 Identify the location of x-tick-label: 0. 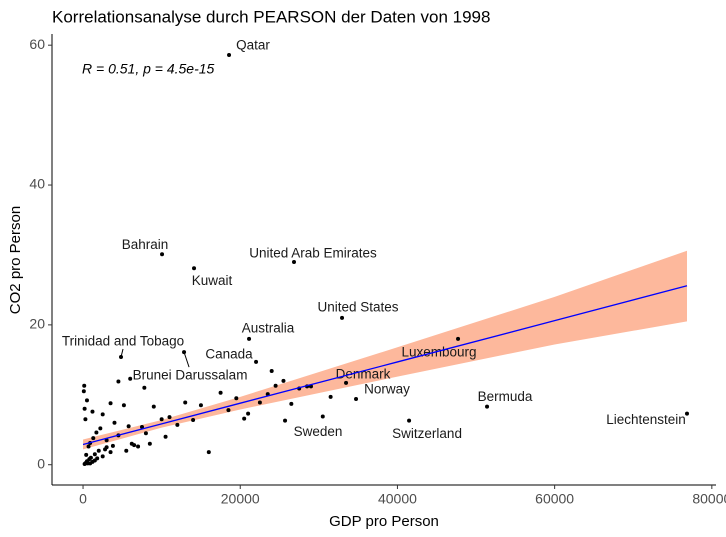
(83, 499).